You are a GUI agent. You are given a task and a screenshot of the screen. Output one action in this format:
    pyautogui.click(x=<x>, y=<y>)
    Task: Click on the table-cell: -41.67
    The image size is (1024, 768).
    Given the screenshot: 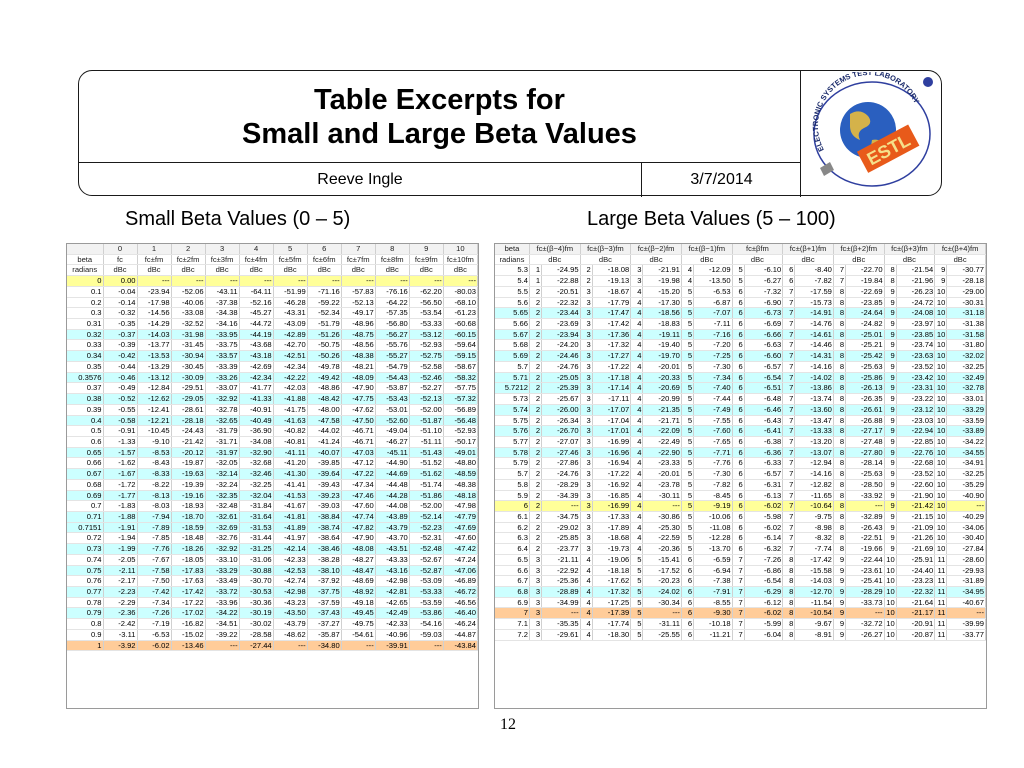 What is the action you would take?
    pyautogui.click(x=290, y=506)
    